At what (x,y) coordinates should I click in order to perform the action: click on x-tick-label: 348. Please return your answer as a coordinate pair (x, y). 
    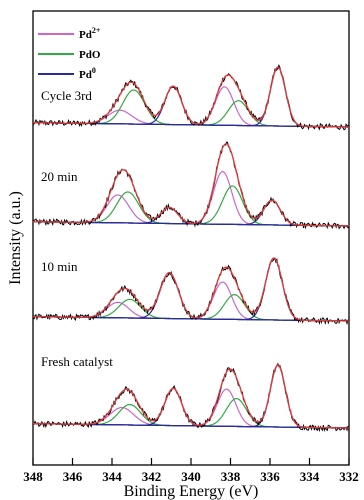
    Looking at the image, I should click on (33, 476).